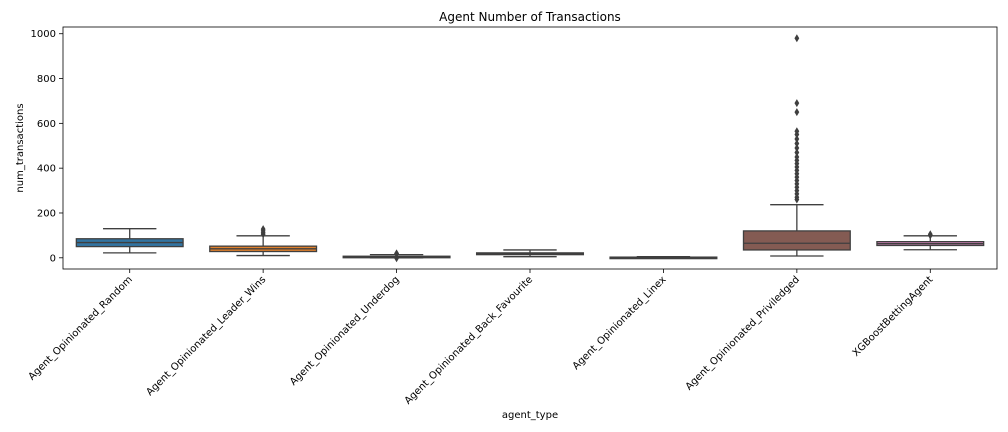 This screenshot has width=1008, height=432. Describe the element at coordinates (46, 213) in the screenshot. I see `y-tick-label: 200` at that location.